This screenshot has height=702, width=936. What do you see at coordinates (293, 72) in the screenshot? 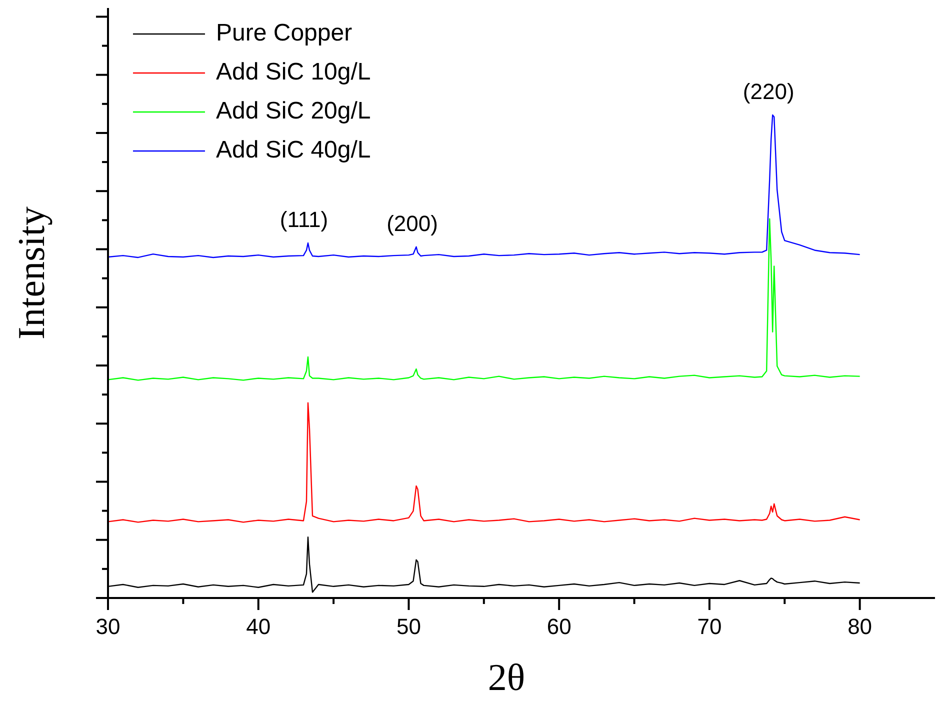
I see `legend-label: Add SiC 10g/L` at bounding box center [293, 72].